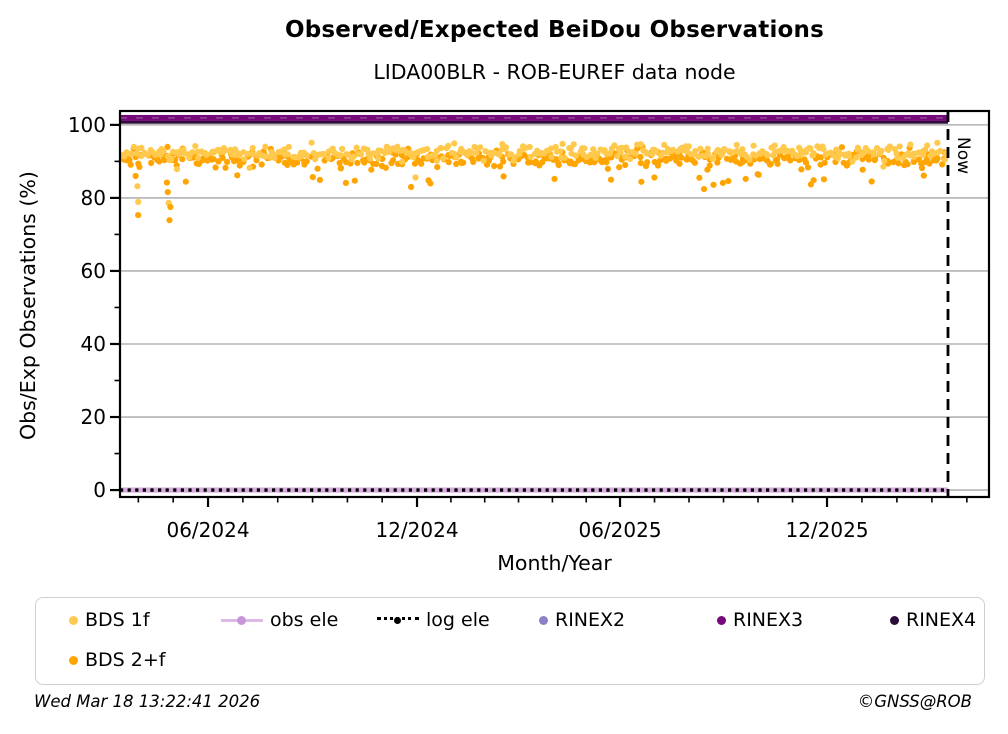 This screenshot has width=1008, height=734. Describe the element at coordinates (125, 660) in the screenshot. I see `legend-label: BDS 2+f` at that location.